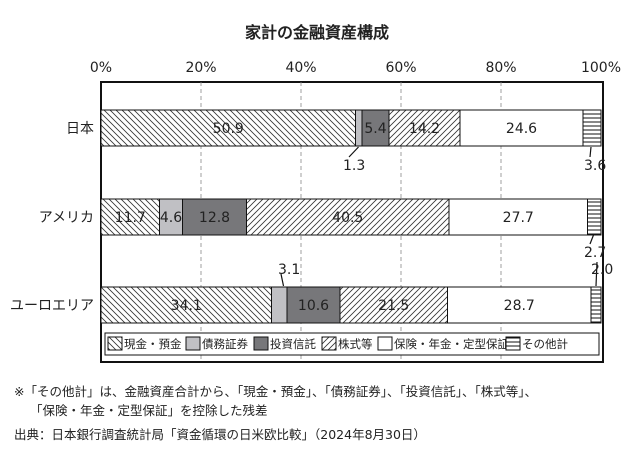 This screenshot has height=456, width=635. Describe the element at coordinates (355, 344) in the screenshot. I see `legend-label: 株式等` at that location.